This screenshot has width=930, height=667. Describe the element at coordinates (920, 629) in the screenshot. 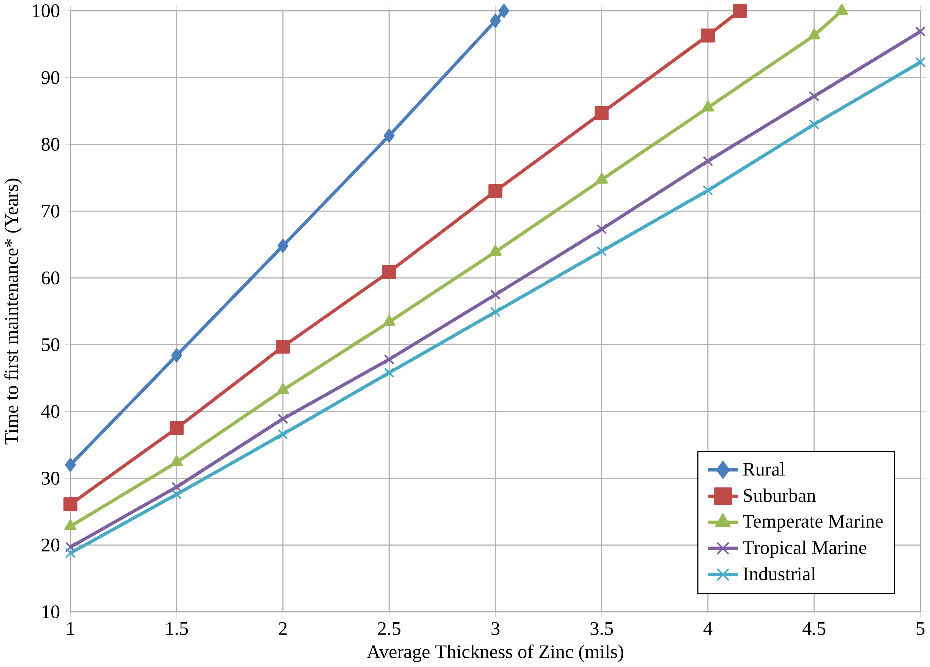

I see `x-tick-label: 5` at that location.